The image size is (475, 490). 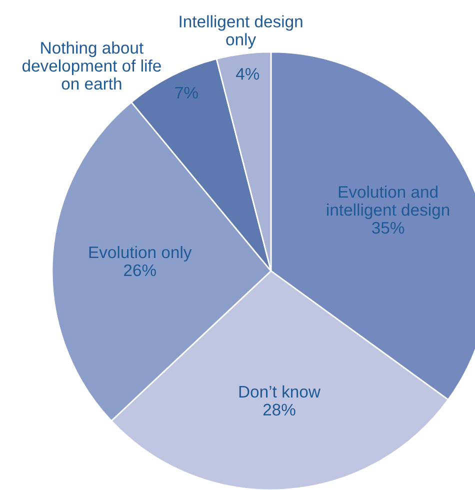 What do you see at coordinates (280, 391) in the screenshot?
I see `slice-label: Don’t know` at bounding box center [280, 391].